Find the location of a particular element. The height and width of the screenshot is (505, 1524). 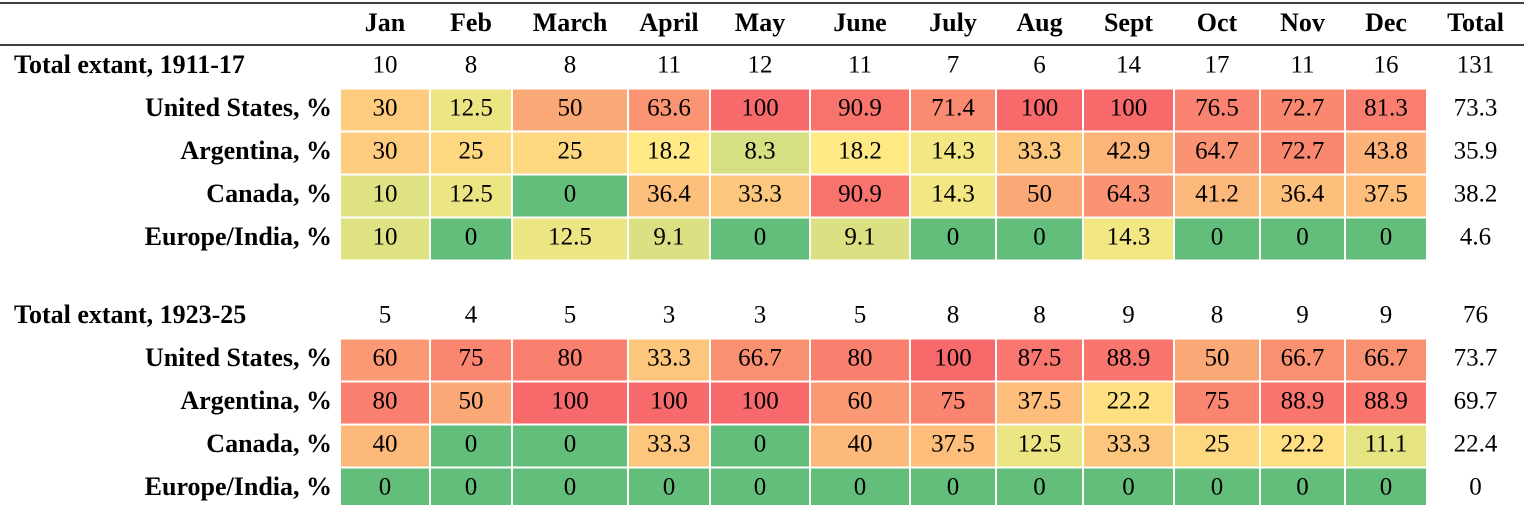

column-header: Dec is located at coordinates (1386, 22).